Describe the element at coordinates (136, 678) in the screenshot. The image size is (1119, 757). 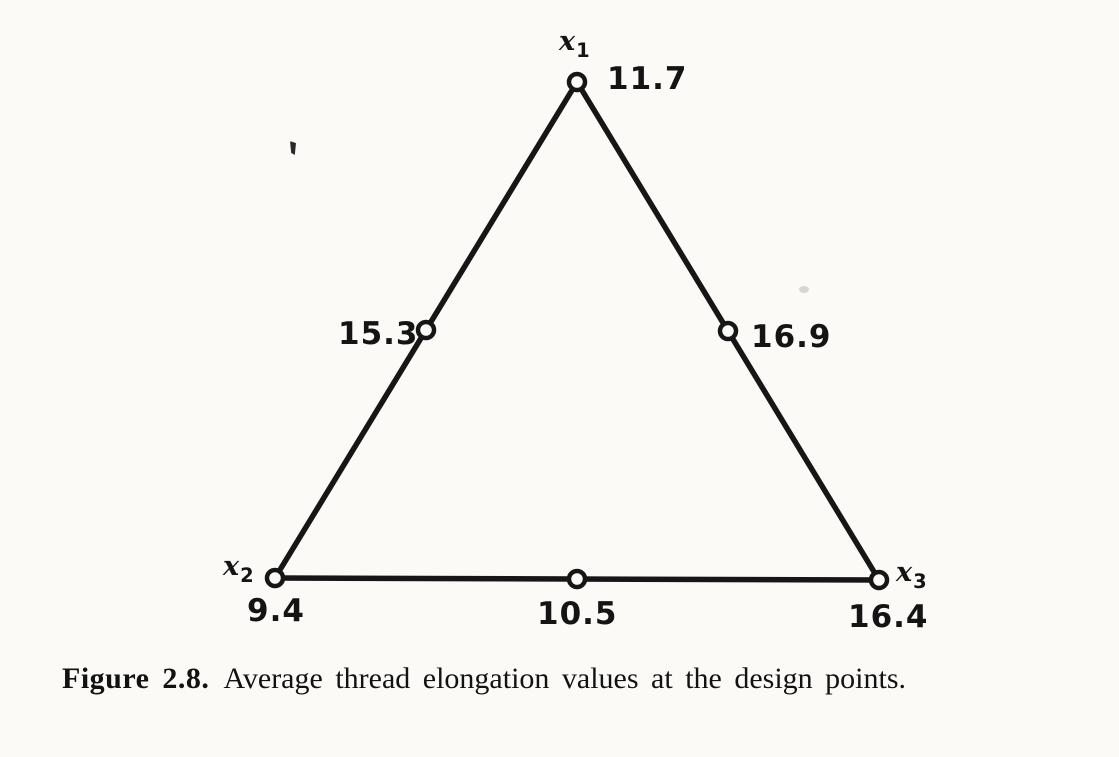
I see `figure-caption-number: Figure 2.8.` at that location.